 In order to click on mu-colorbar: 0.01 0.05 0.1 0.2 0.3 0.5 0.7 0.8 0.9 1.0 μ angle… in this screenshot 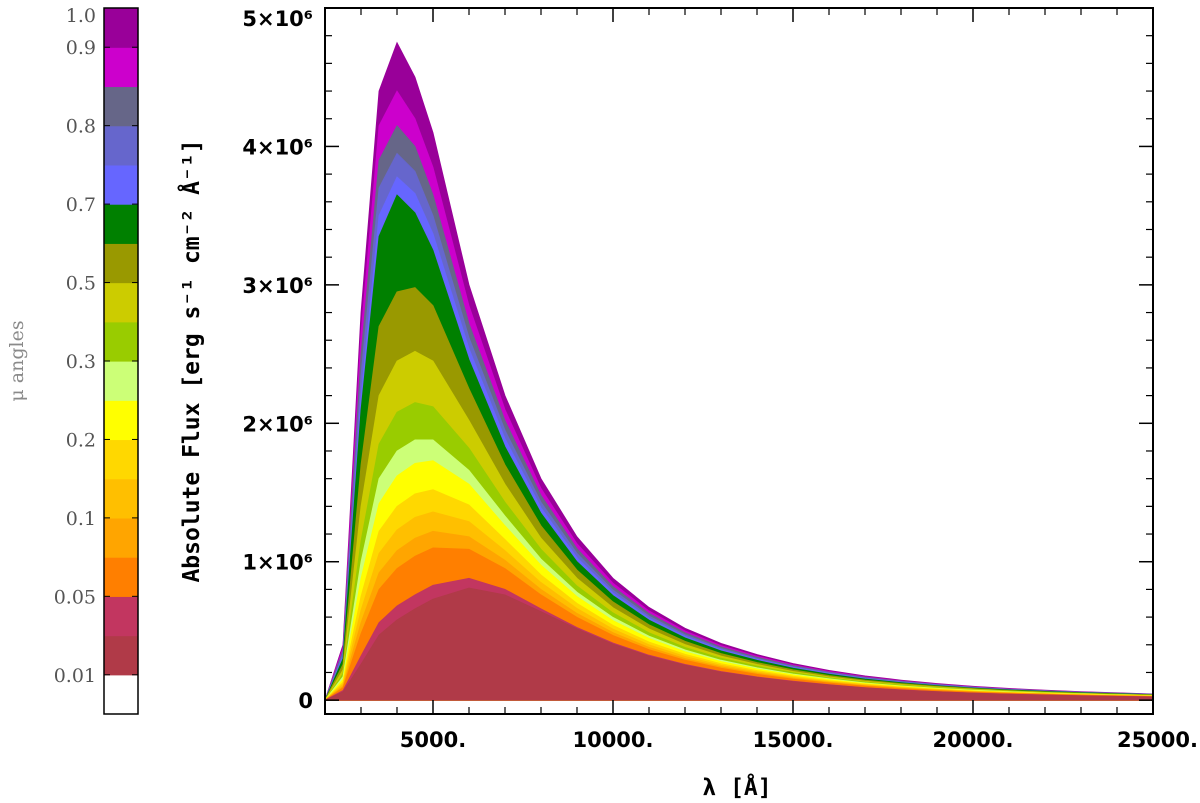, I will do `click(72, 360)`.